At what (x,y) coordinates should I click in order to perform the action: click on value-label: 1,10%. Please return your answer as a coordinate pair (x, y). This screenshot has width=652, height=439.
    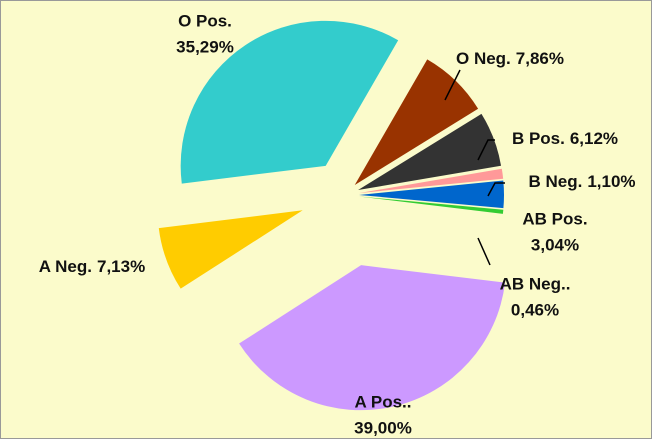
    Looking at the image, I should click on (611, 181).